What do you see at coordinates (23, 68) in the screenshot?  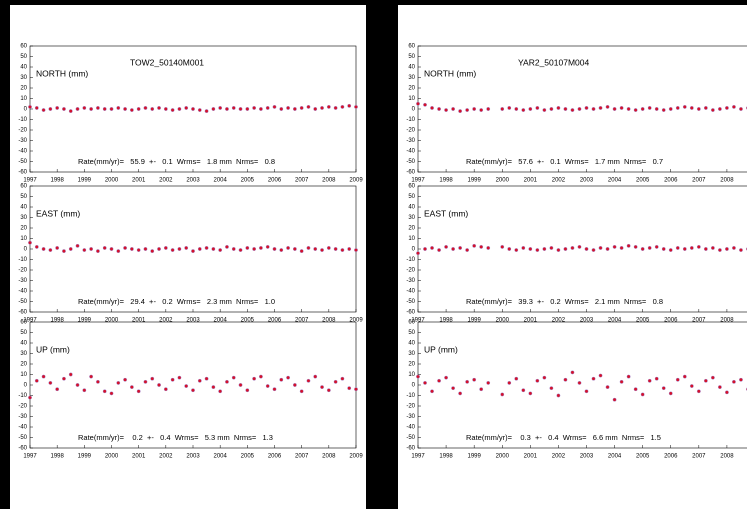 I see `y-tick-label: 40` at bounding box center [23, 68].